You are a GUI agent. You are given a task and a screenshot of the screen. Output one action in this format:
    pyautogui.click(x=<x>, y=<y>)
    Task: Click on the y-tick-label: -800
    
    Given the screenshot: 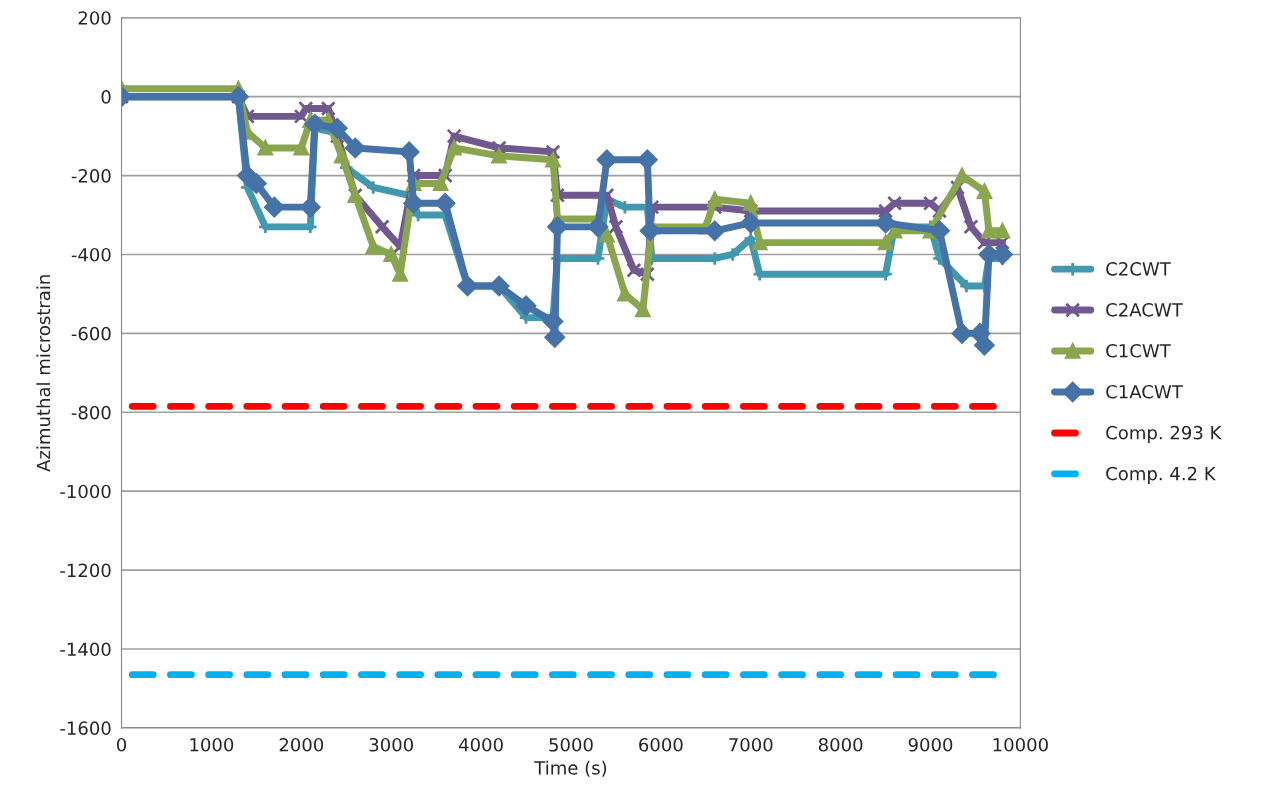 What is the action you would take?
    pyautogui.click(x=91, y=412)
    